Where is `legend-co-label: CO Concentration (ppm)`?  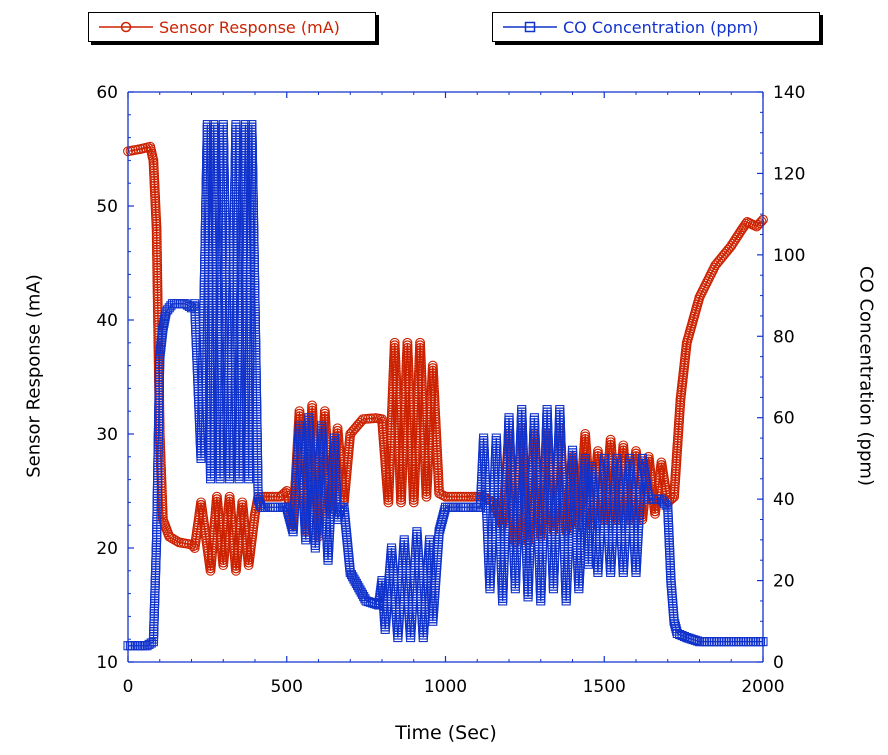
legend-co-label: CO Concentration (ppm) is located at coordinates (661, 27).